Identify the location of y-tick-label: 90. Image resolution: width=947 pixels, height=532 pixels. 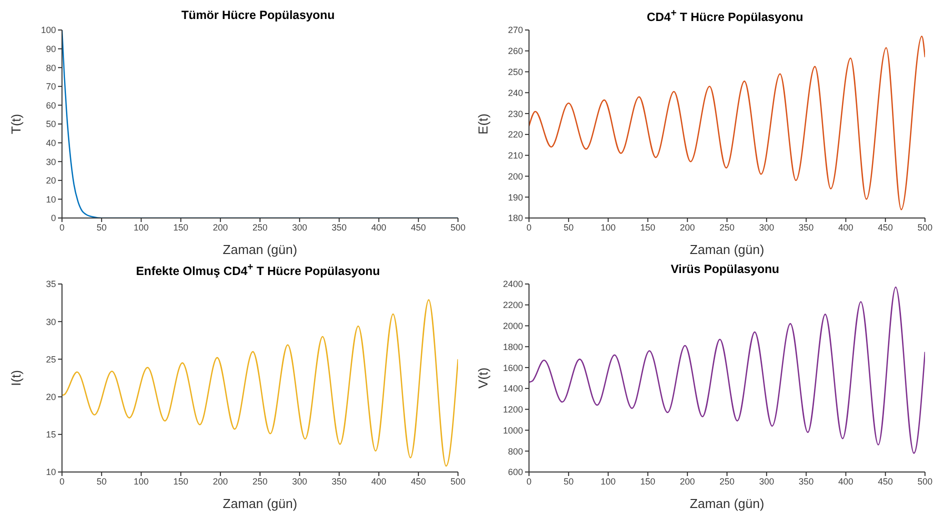
(51, 49).